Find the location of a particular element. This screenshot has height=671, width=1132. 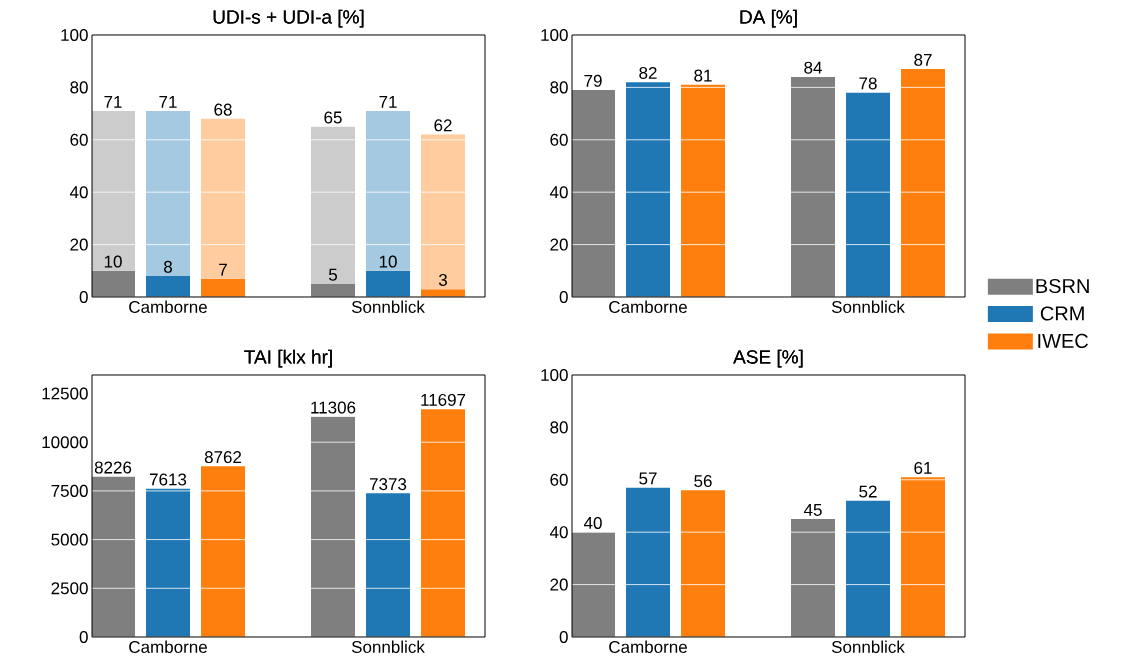

data-label: 84 is located at coordinates (813, 67).